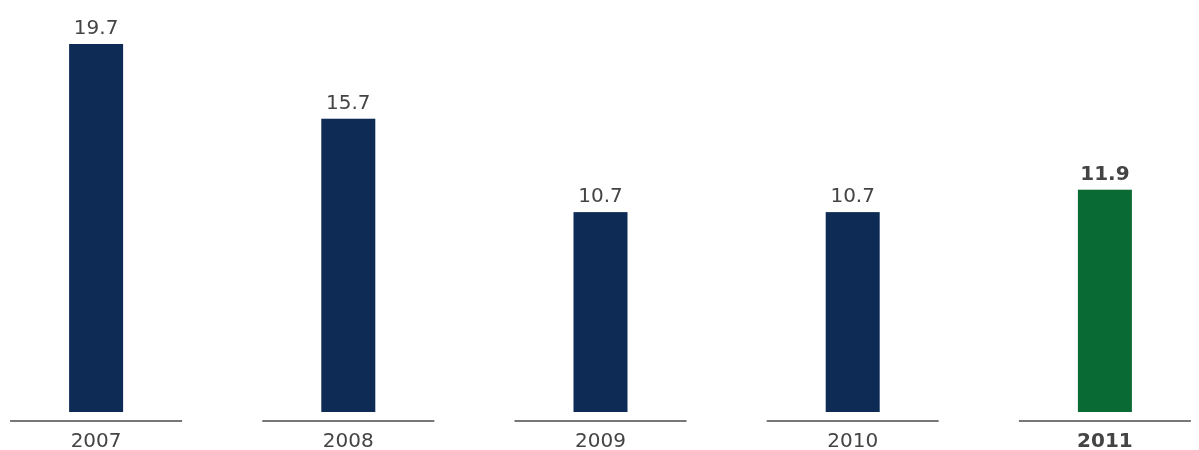 Image resolution: width=1199 pixels, height=450 pixels. Describe the element at coordinates (96, 439) in the screenshot. I see `x-tick-label: 2007` at that location.